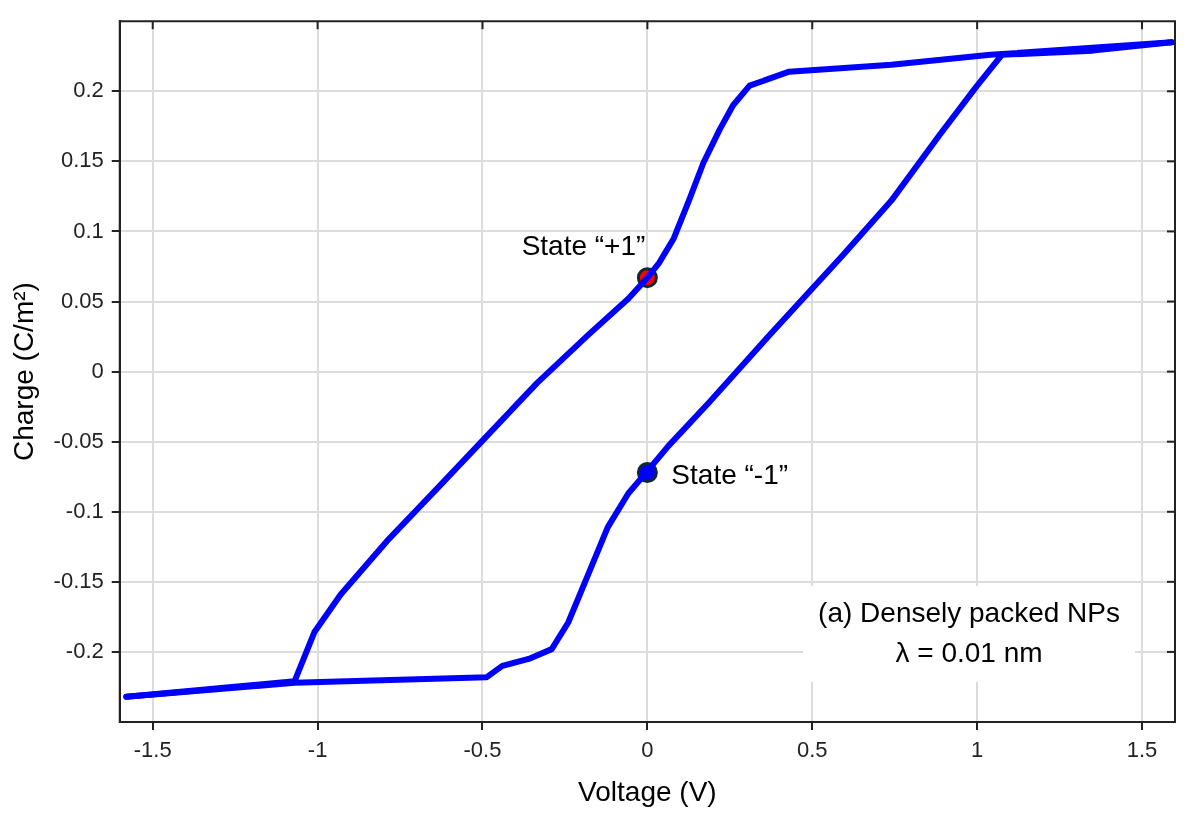 This screenshot has height=818, width=1187. Describe the element at coordinates (97, 370) in the screenshot. I see `y-tick-label: 0` at that location.